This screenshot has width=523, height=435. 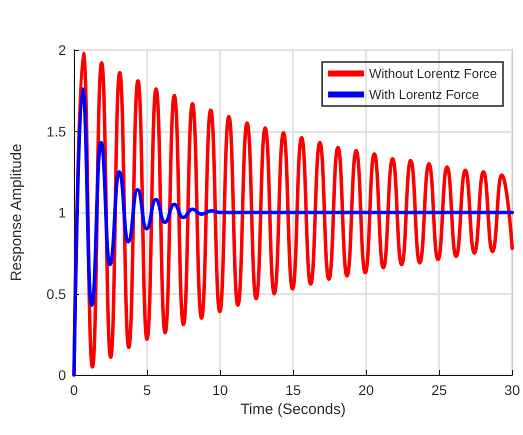 I want to click on x-tick-label: 20, so click(x=366, y=390).